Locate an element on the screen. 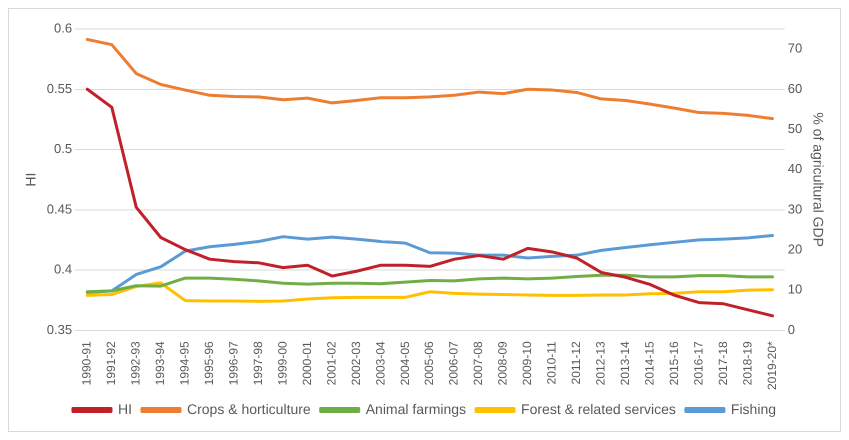 This screenshot has height=440, width=849. x-tick-label: 2013-14 is located at coordinates (625, 363).